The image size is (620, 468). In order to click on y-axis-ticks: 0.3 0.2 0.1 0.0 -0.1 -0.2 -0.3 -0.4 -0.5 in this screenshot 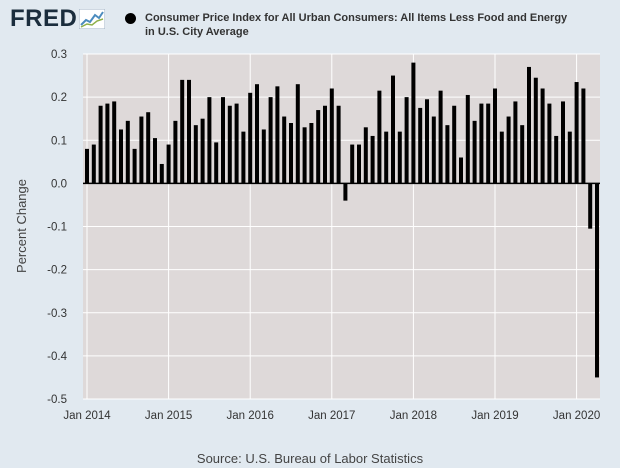, I will do `click(57, 227)`.